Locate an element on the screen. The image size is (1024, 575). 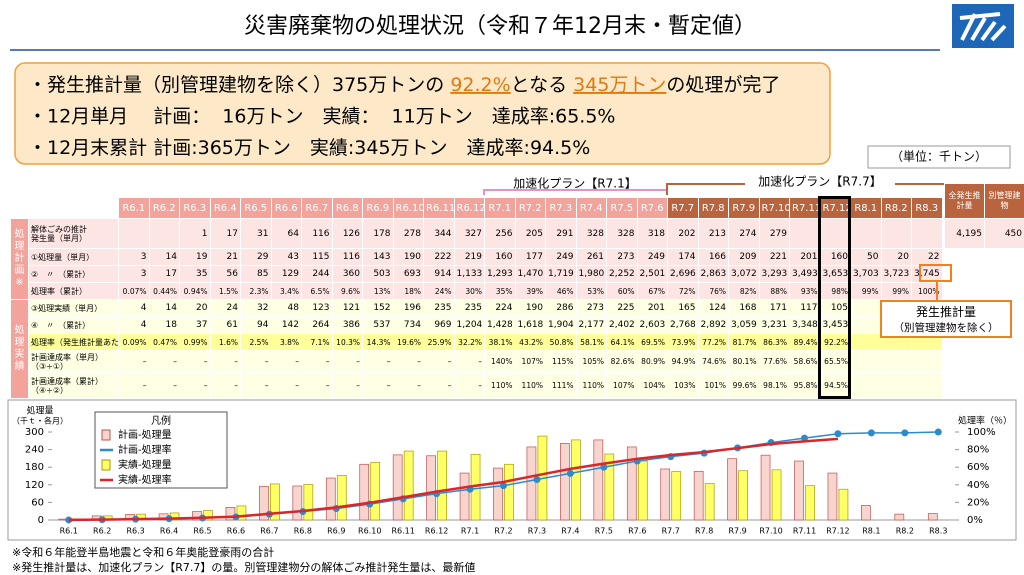
cell: 360 is located at coordinates (347, 274).